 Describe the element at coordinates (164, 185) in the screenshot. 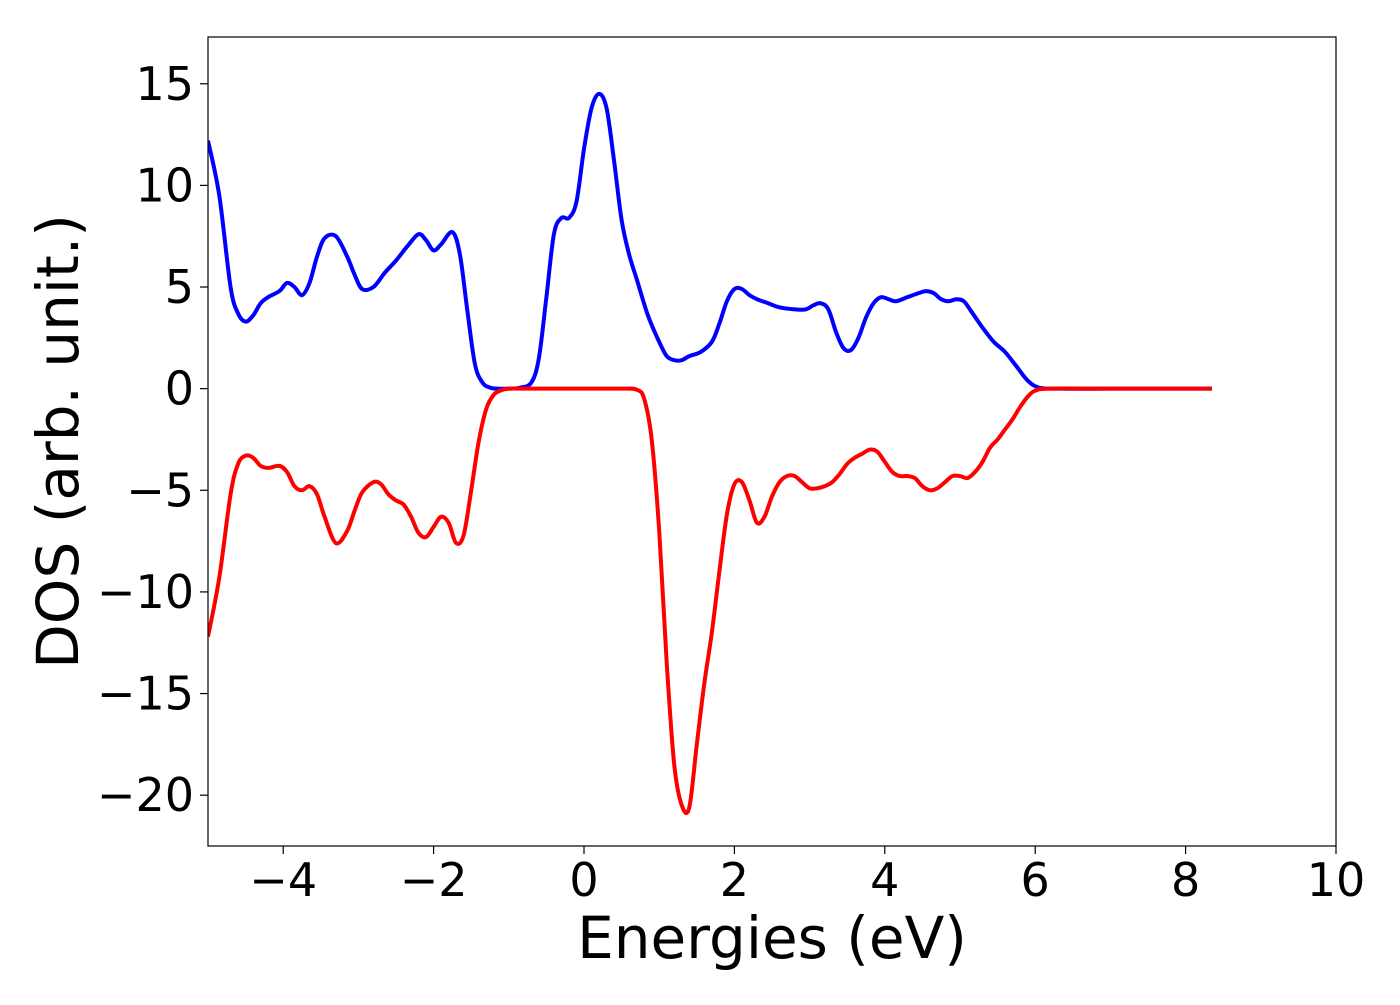

I see `y-tick-label: 10` at that location.